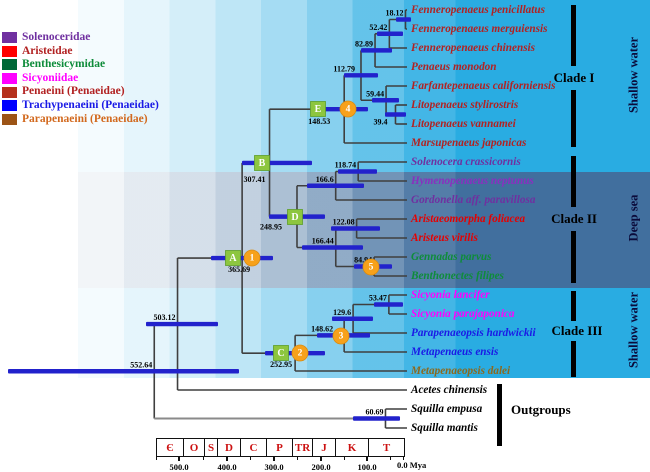 Image resolution: width=650 pixels, height=472 pixels. I want to click on legend-item: Penaeini (Penaeidae), so click(80, 92).